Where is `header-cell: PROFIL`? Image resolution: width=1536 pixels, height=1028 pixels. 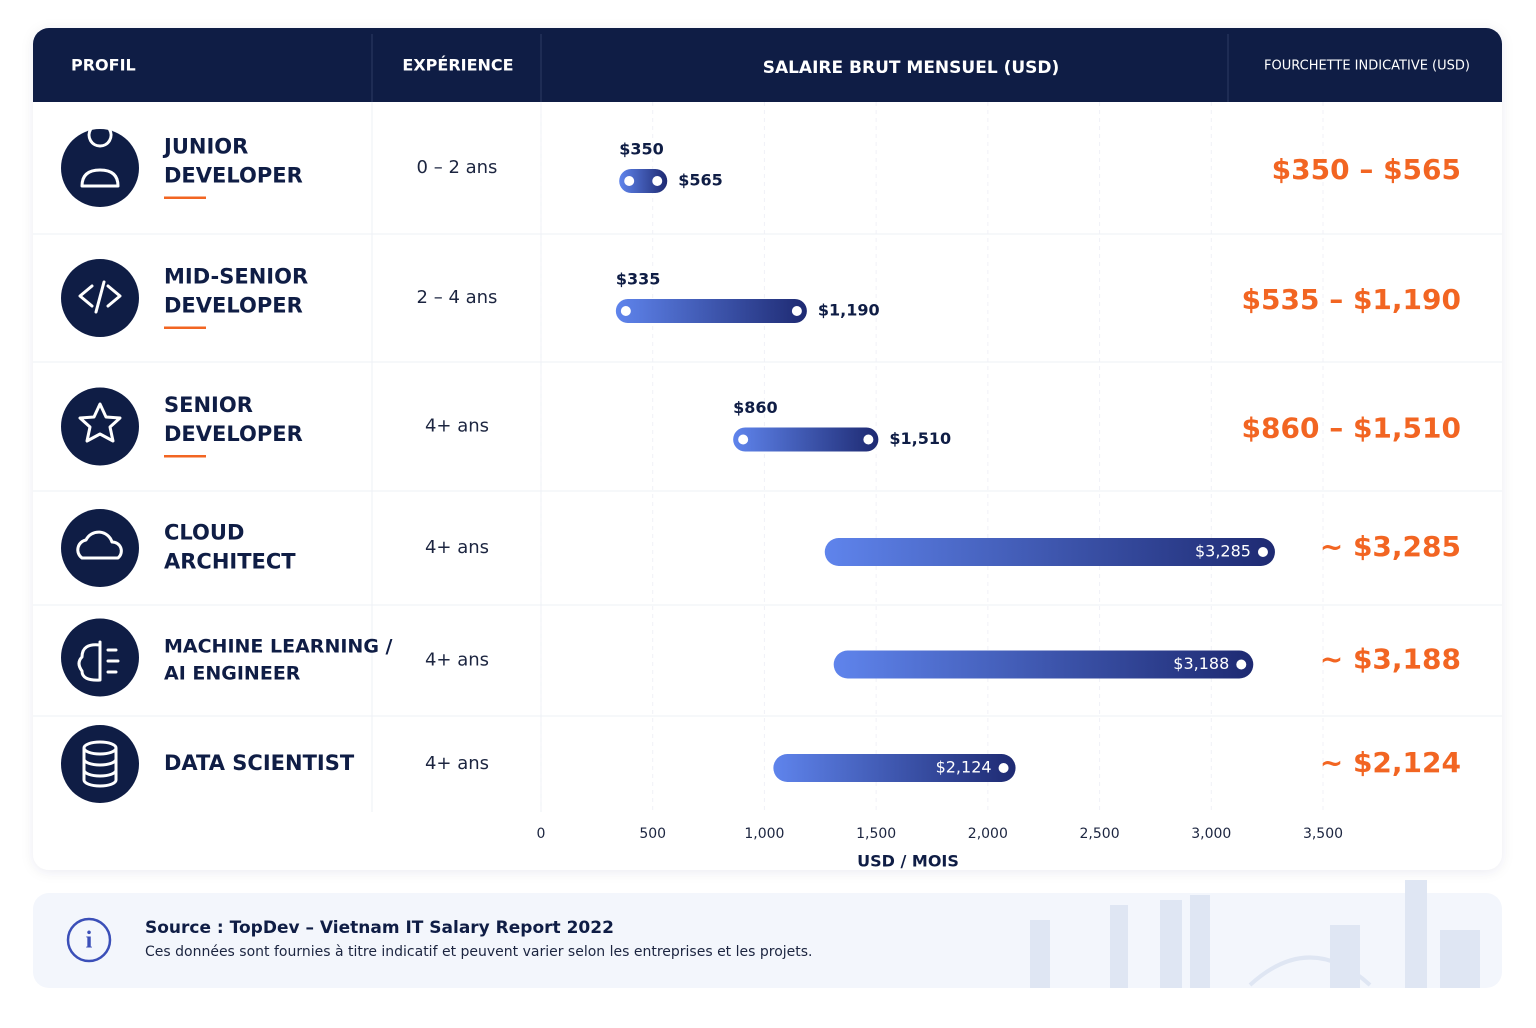 header-cell: PROFIL is located at coordinates (103, 65).